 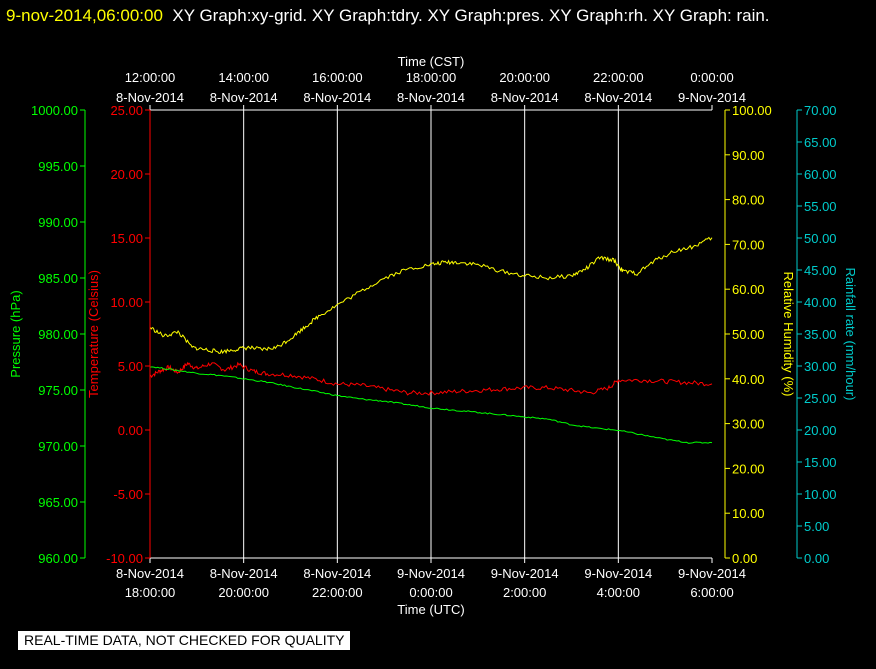 What do you see at coordinates (431, 61) in the screenshot?
I see `top-axis-label: Time (CST)` at bounding box center [431, 61].